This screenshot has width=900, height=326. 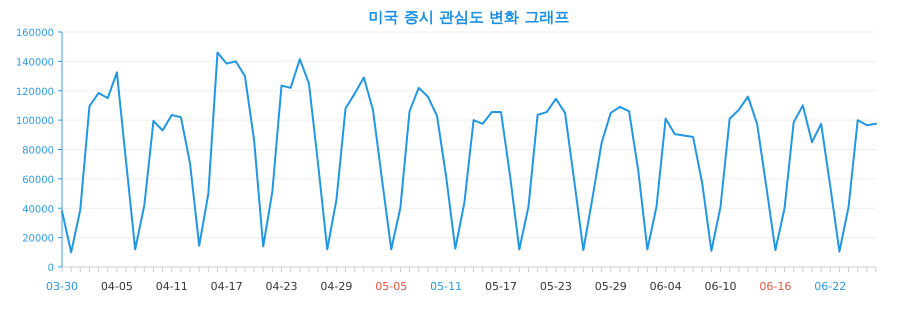 I want to click on y-tick-label: 80000, so click(x=38, y=151).